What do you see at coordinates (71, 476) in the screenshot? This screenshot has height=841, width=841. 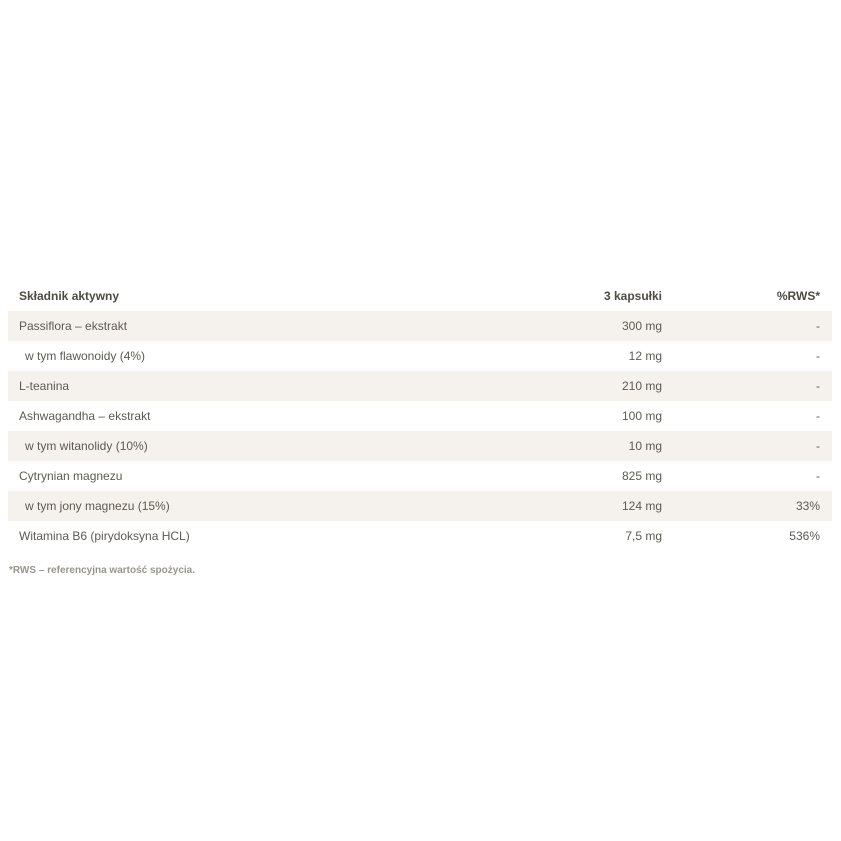 I see `ingredient-name: Cytrynian magnezu` at bounding box center [71, 476].